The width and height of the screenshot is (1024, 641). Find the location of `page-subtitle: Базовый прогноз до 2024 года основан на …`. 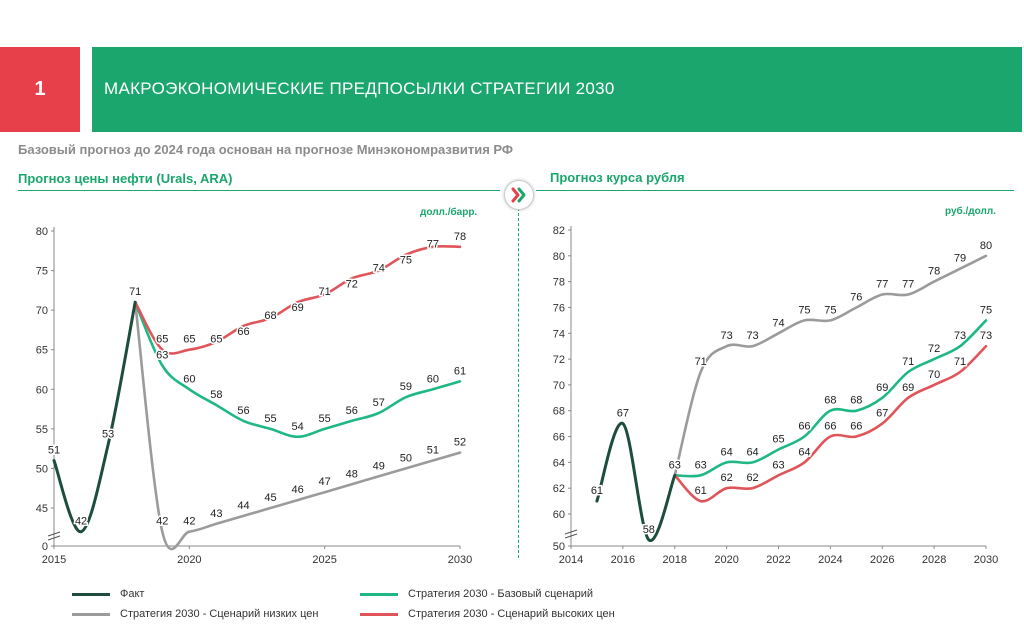

page-subtitle: Базовый прогноз до 2024 года основан на … is located at coordinates (265, 149).